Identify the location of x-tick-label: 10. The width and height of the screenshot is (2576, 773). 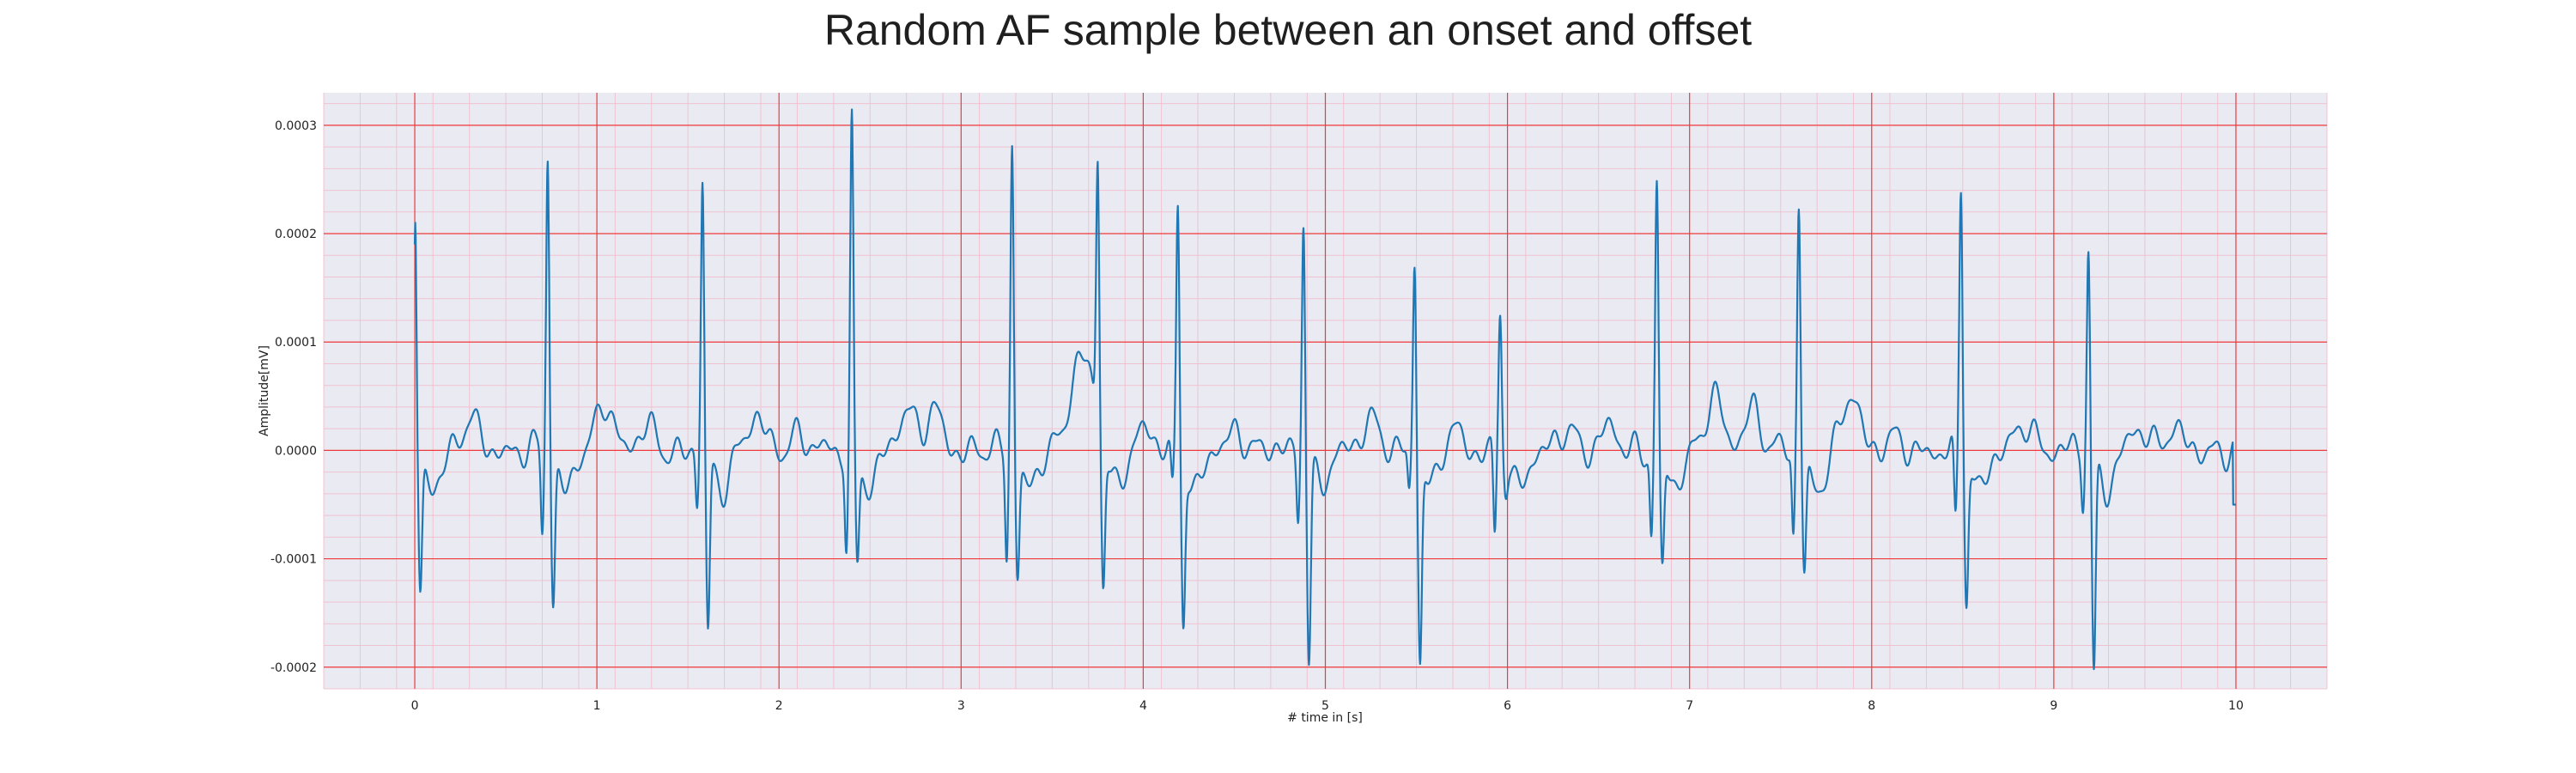
(2236, 706).